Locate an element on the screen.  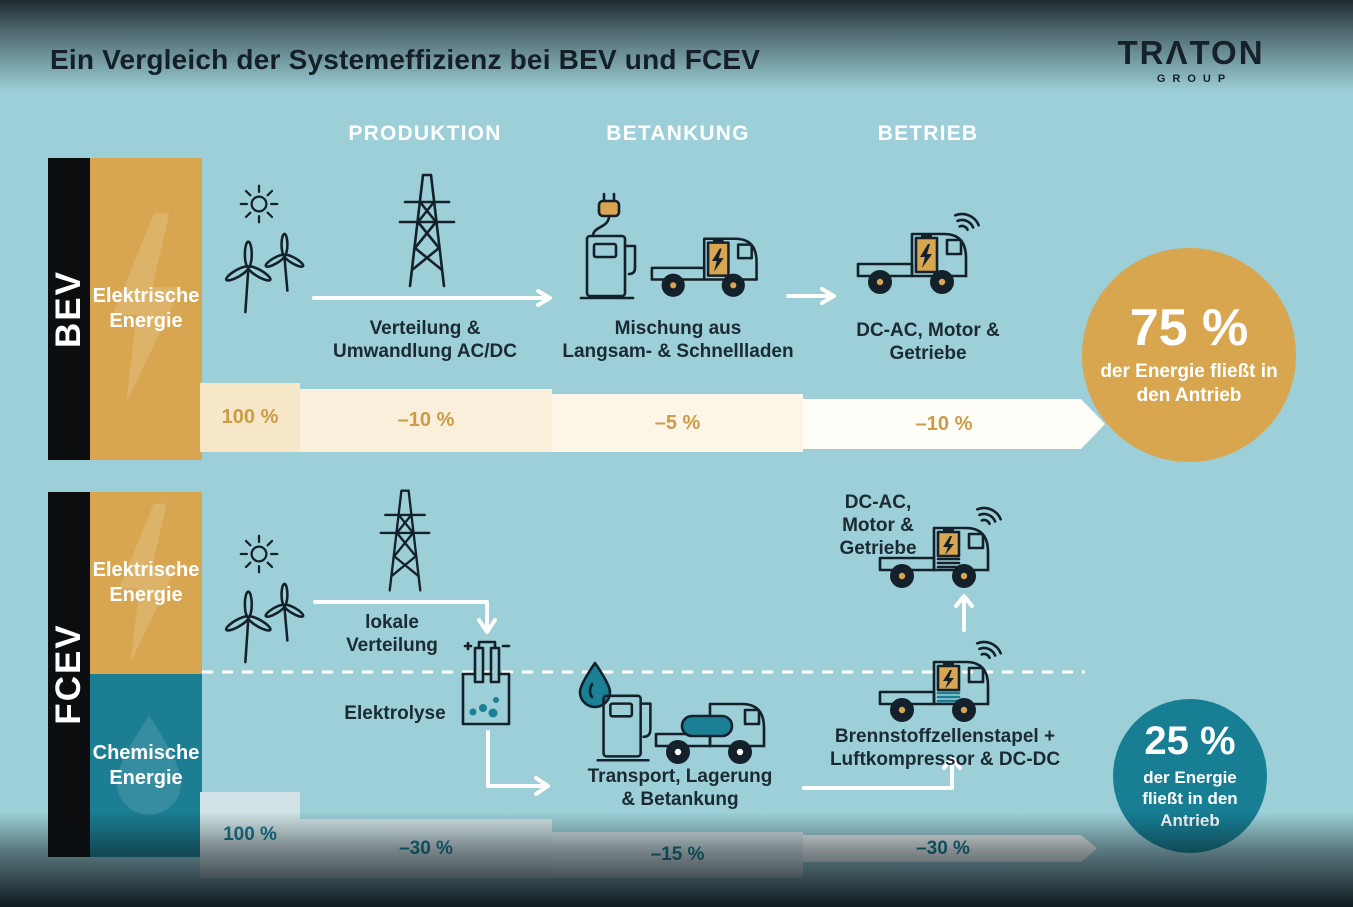
fcev-row-label: FCEV is located at coordinates (68, 674).